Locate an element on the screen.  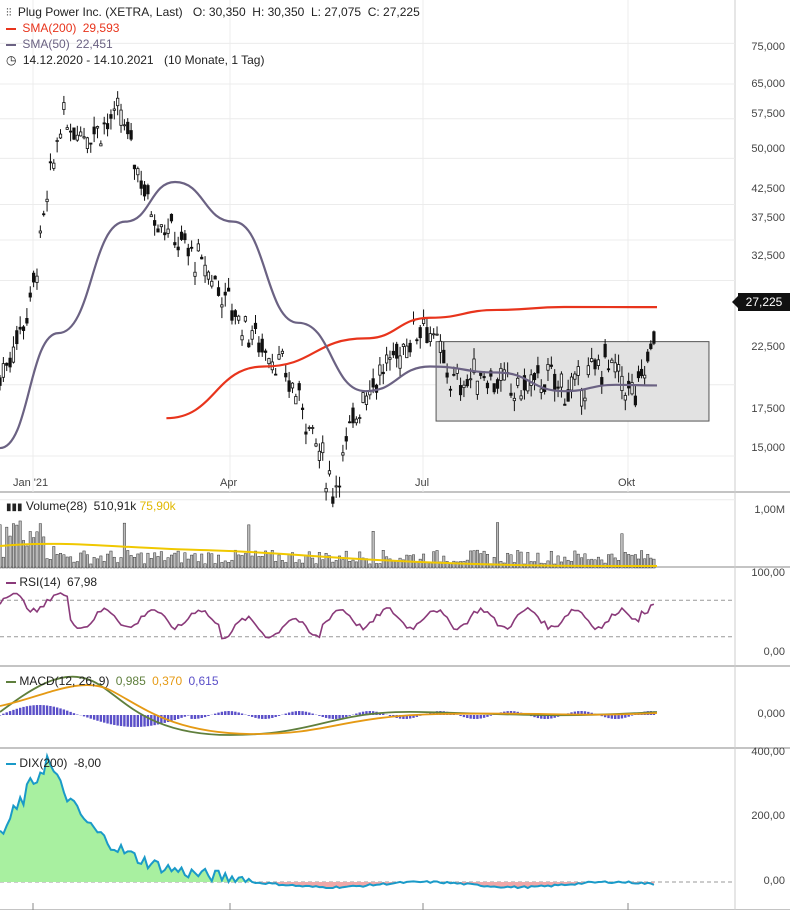
legend-sma200: SMA(200) 29,593 is located at coordinates (64, 28).